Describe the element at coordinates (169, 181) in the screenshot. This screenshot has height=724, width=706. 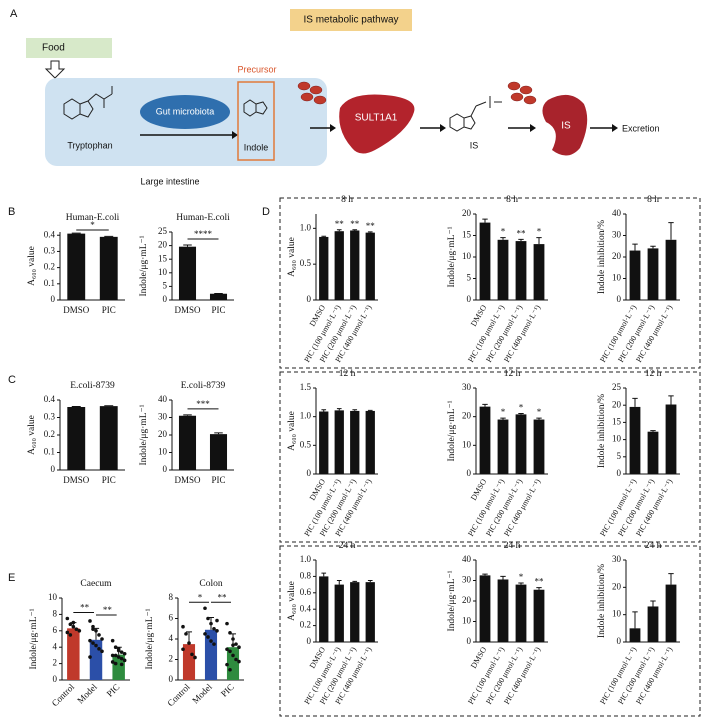
I see `large-intestine-label: Large intestine` at that location.